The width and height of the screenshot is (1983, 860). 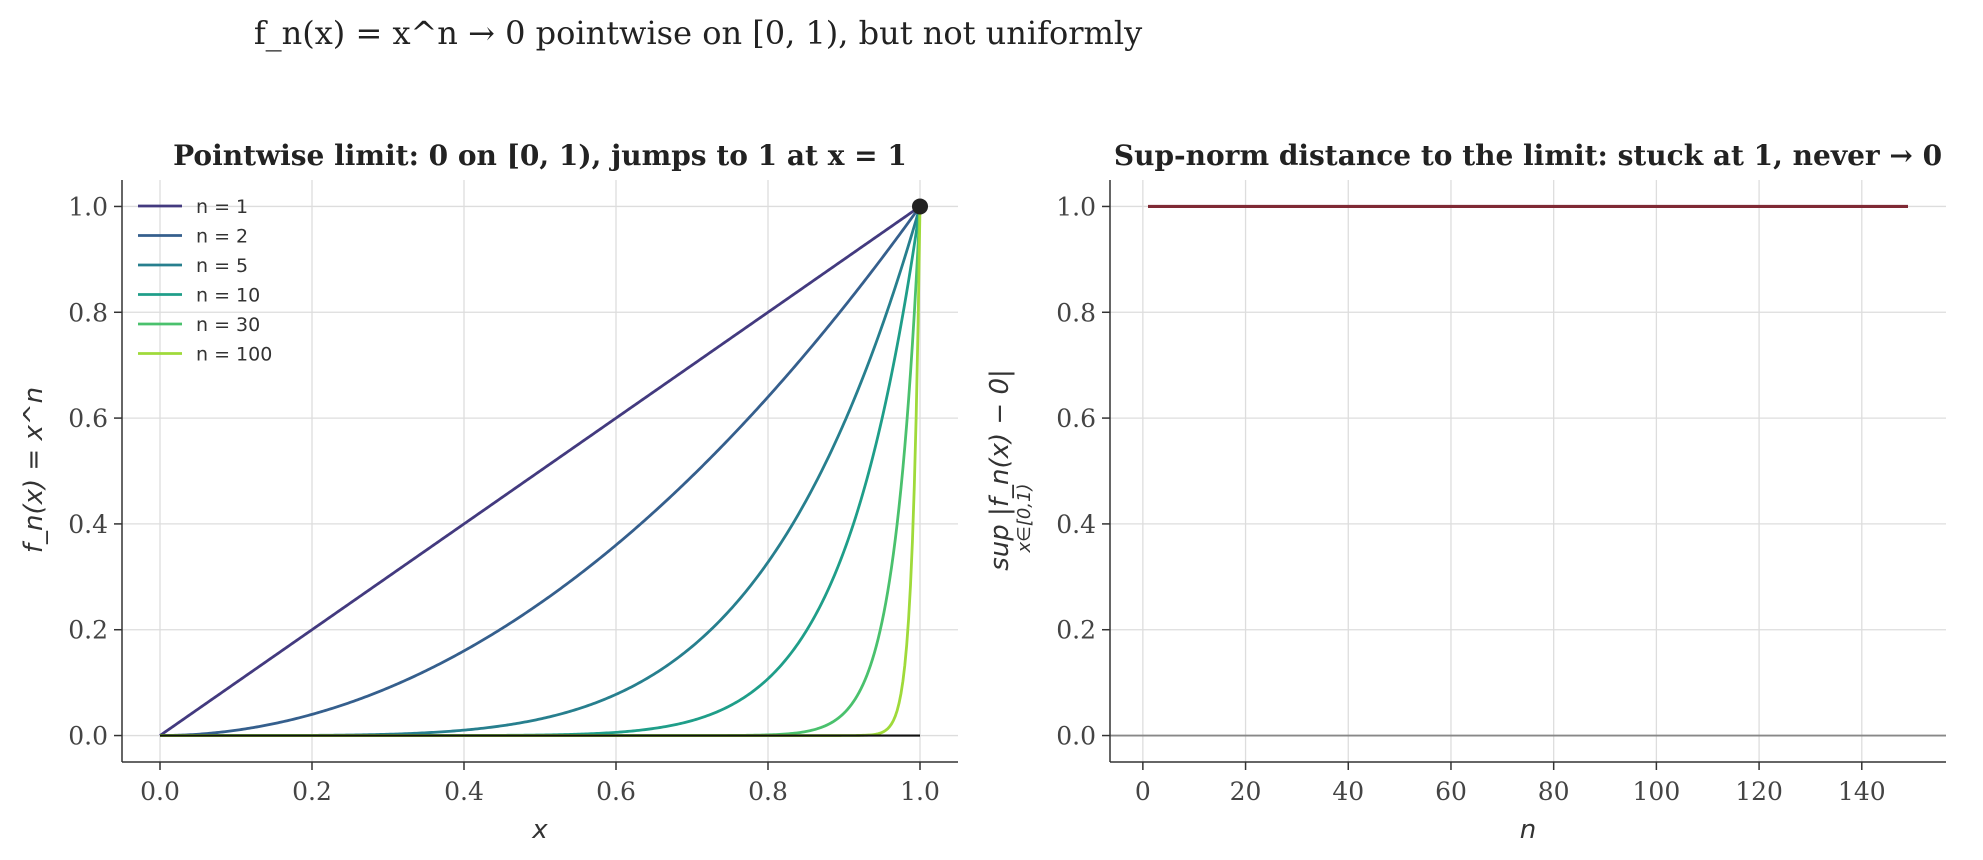 What do you see at coordinates (234, 355) in the screenshot?
I see `legend-label-n100: n = 100` at bounding box center [234, 355].